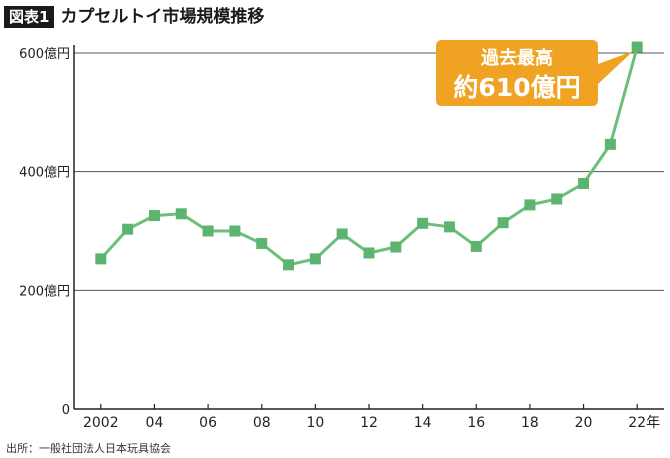 This screenshot has width=670, height=458. Describe the element at coordinates (530, 205) in the screenshot. I see `data-point-2018` at that location.